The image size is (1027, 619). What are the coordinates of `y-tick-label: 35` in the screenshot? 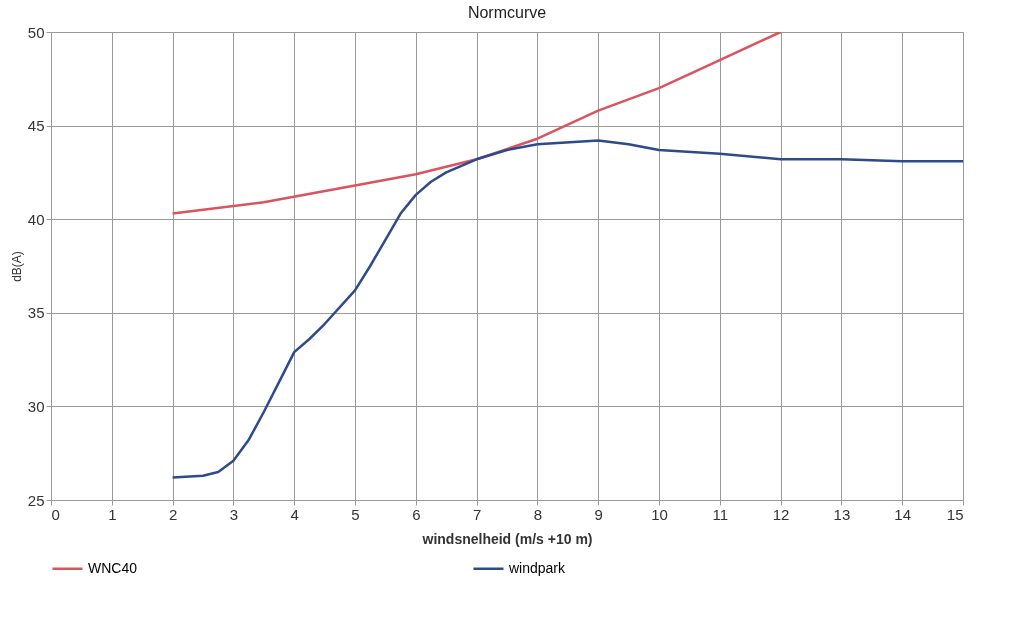 It's located at (36, 313).